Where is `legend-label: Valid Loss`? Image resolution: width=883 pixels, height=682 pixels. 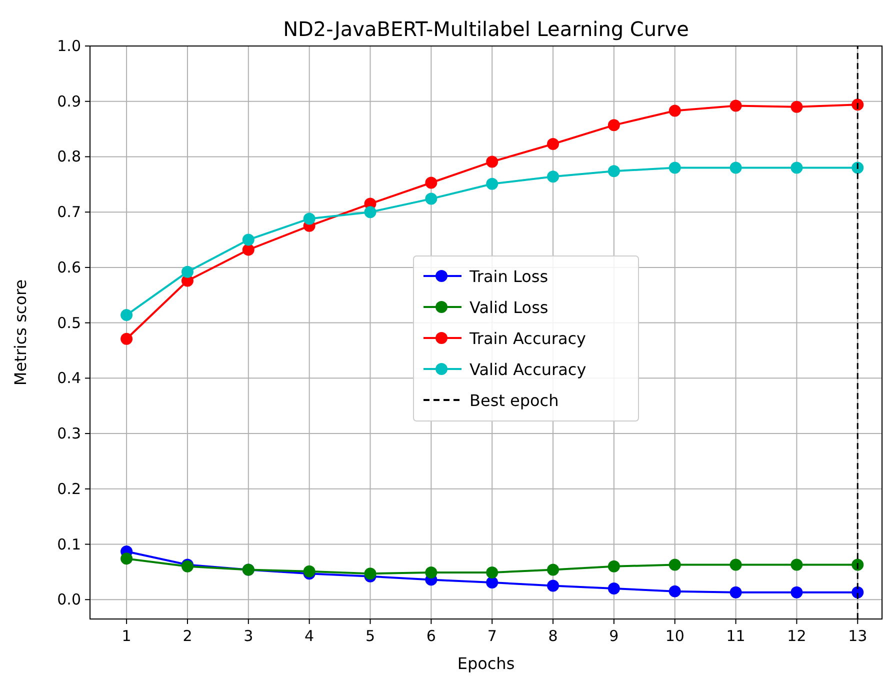 legend-label: Valid Loss is located at coordinates (509, 307).